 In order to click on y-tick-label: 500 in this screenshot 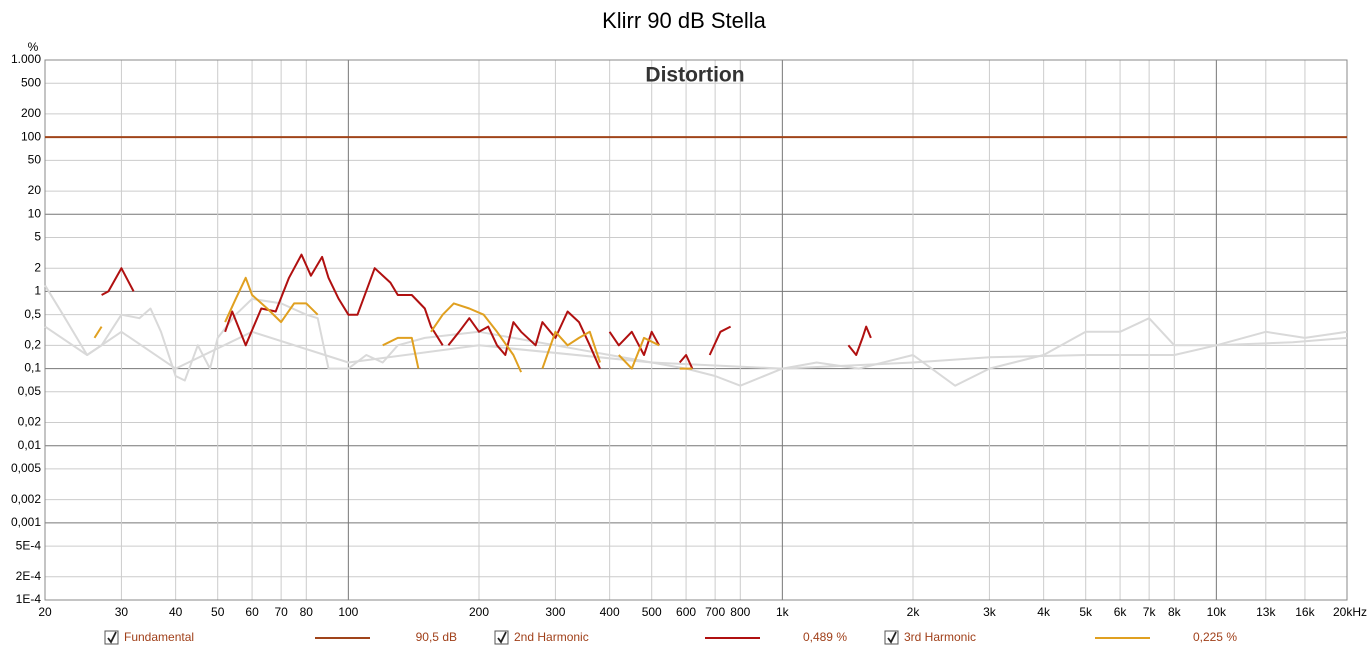, I will do `click(31, 82)`.